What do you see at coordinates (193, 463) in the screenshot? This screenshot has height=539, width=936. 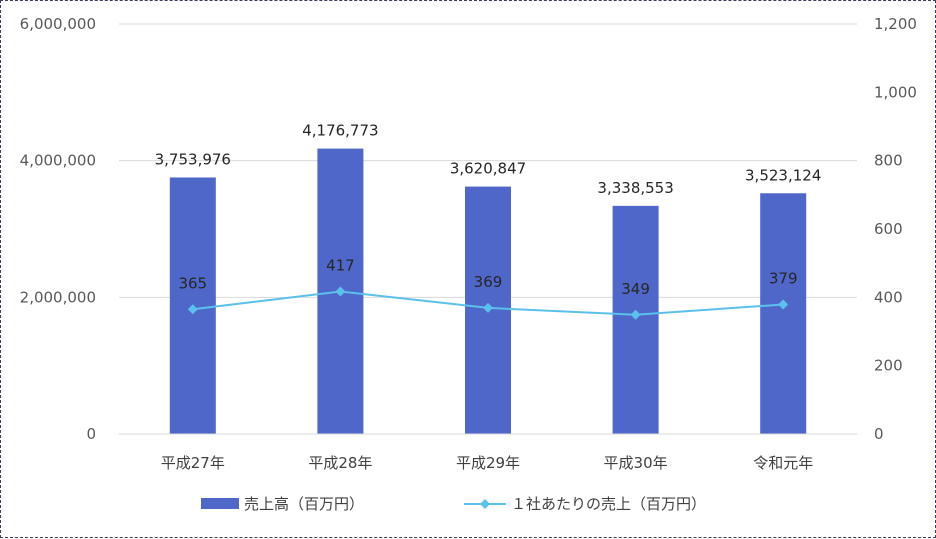 I see `x-tick-label: 平成27年` at bounding box center [193, 463].